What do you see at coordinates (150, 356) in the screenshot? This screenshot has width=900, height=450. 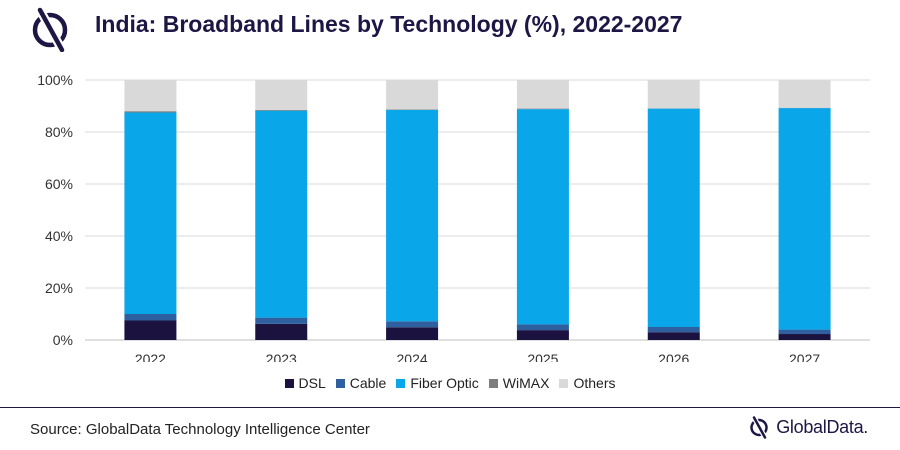 I see `x-tick-label: 2022` at bounding box center [150, 356].